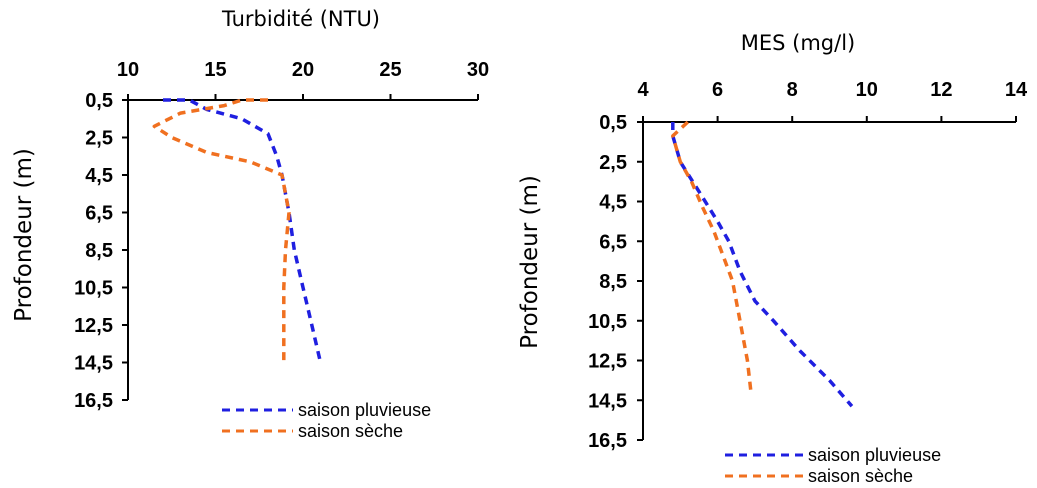 The height and width of the screenshot is (488, 1037). Describe the element at coordinates (390, 70) in the screenshot. I see `x-tick-label: 25` at that location.